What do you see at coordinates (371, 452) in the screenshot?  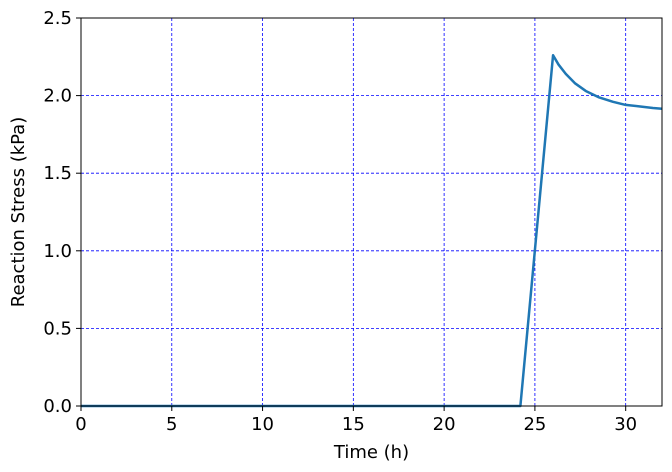 I see `x-axis-label: Time (h)` at bounding box center [371, 452].